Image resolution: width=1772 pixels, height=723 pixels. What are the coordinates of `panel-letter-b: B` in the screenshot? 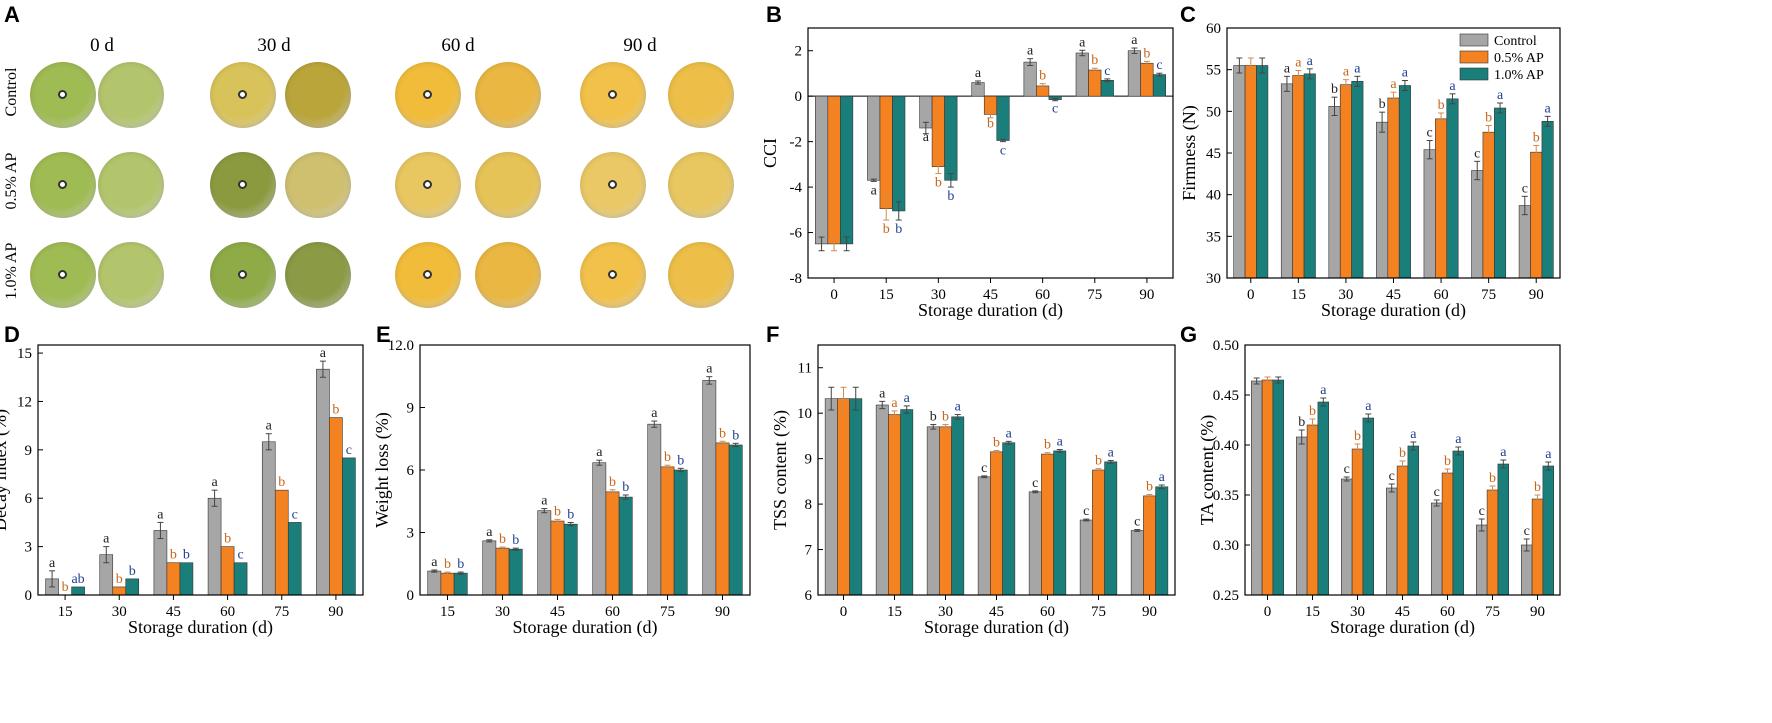 It's located at (774, 14).